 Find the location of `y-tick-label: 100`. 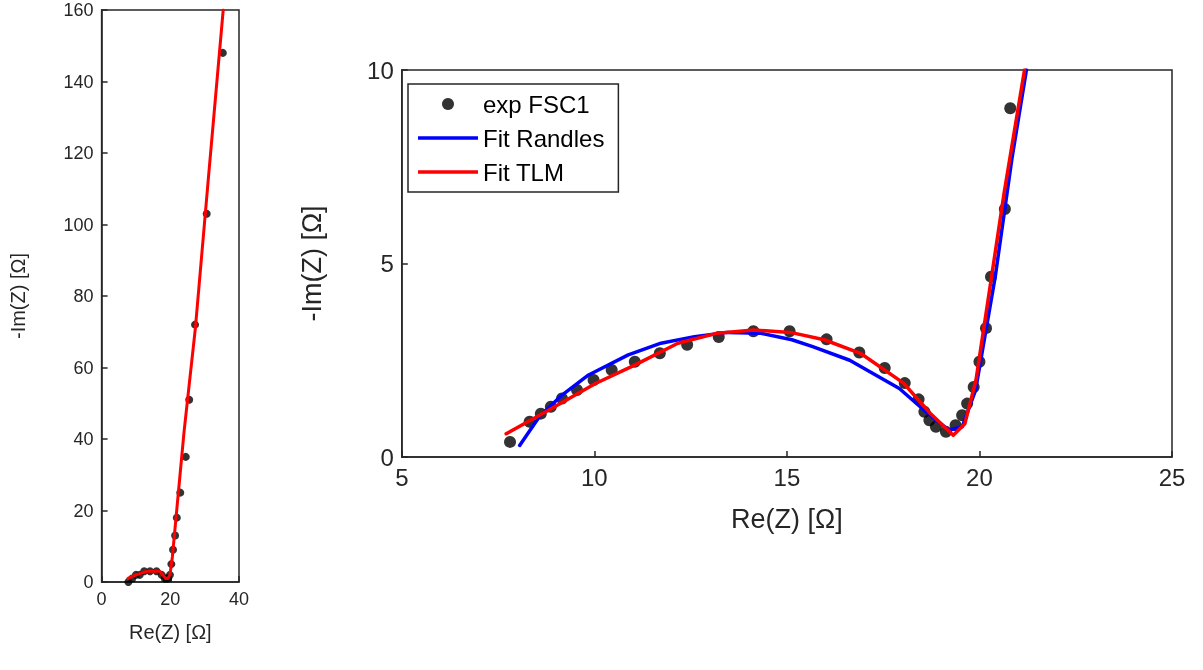

y-tick-label: 100 is located at coordinates (78, 224).